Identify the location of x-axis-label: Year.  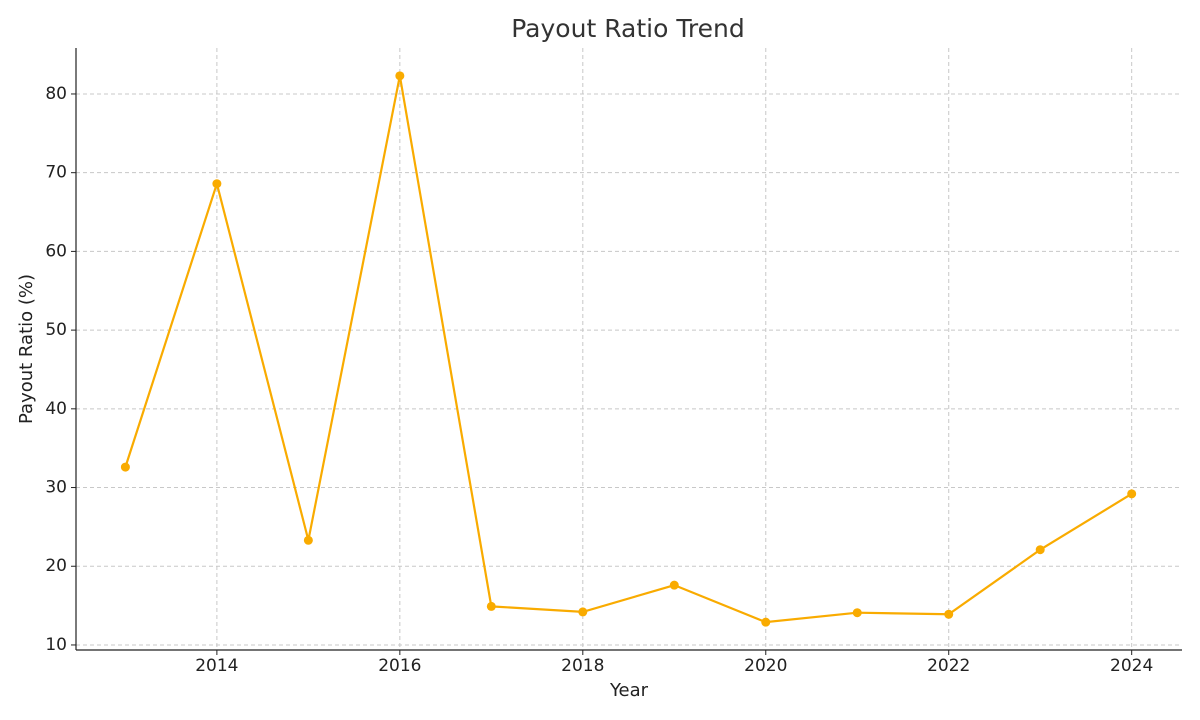
(629, 690).